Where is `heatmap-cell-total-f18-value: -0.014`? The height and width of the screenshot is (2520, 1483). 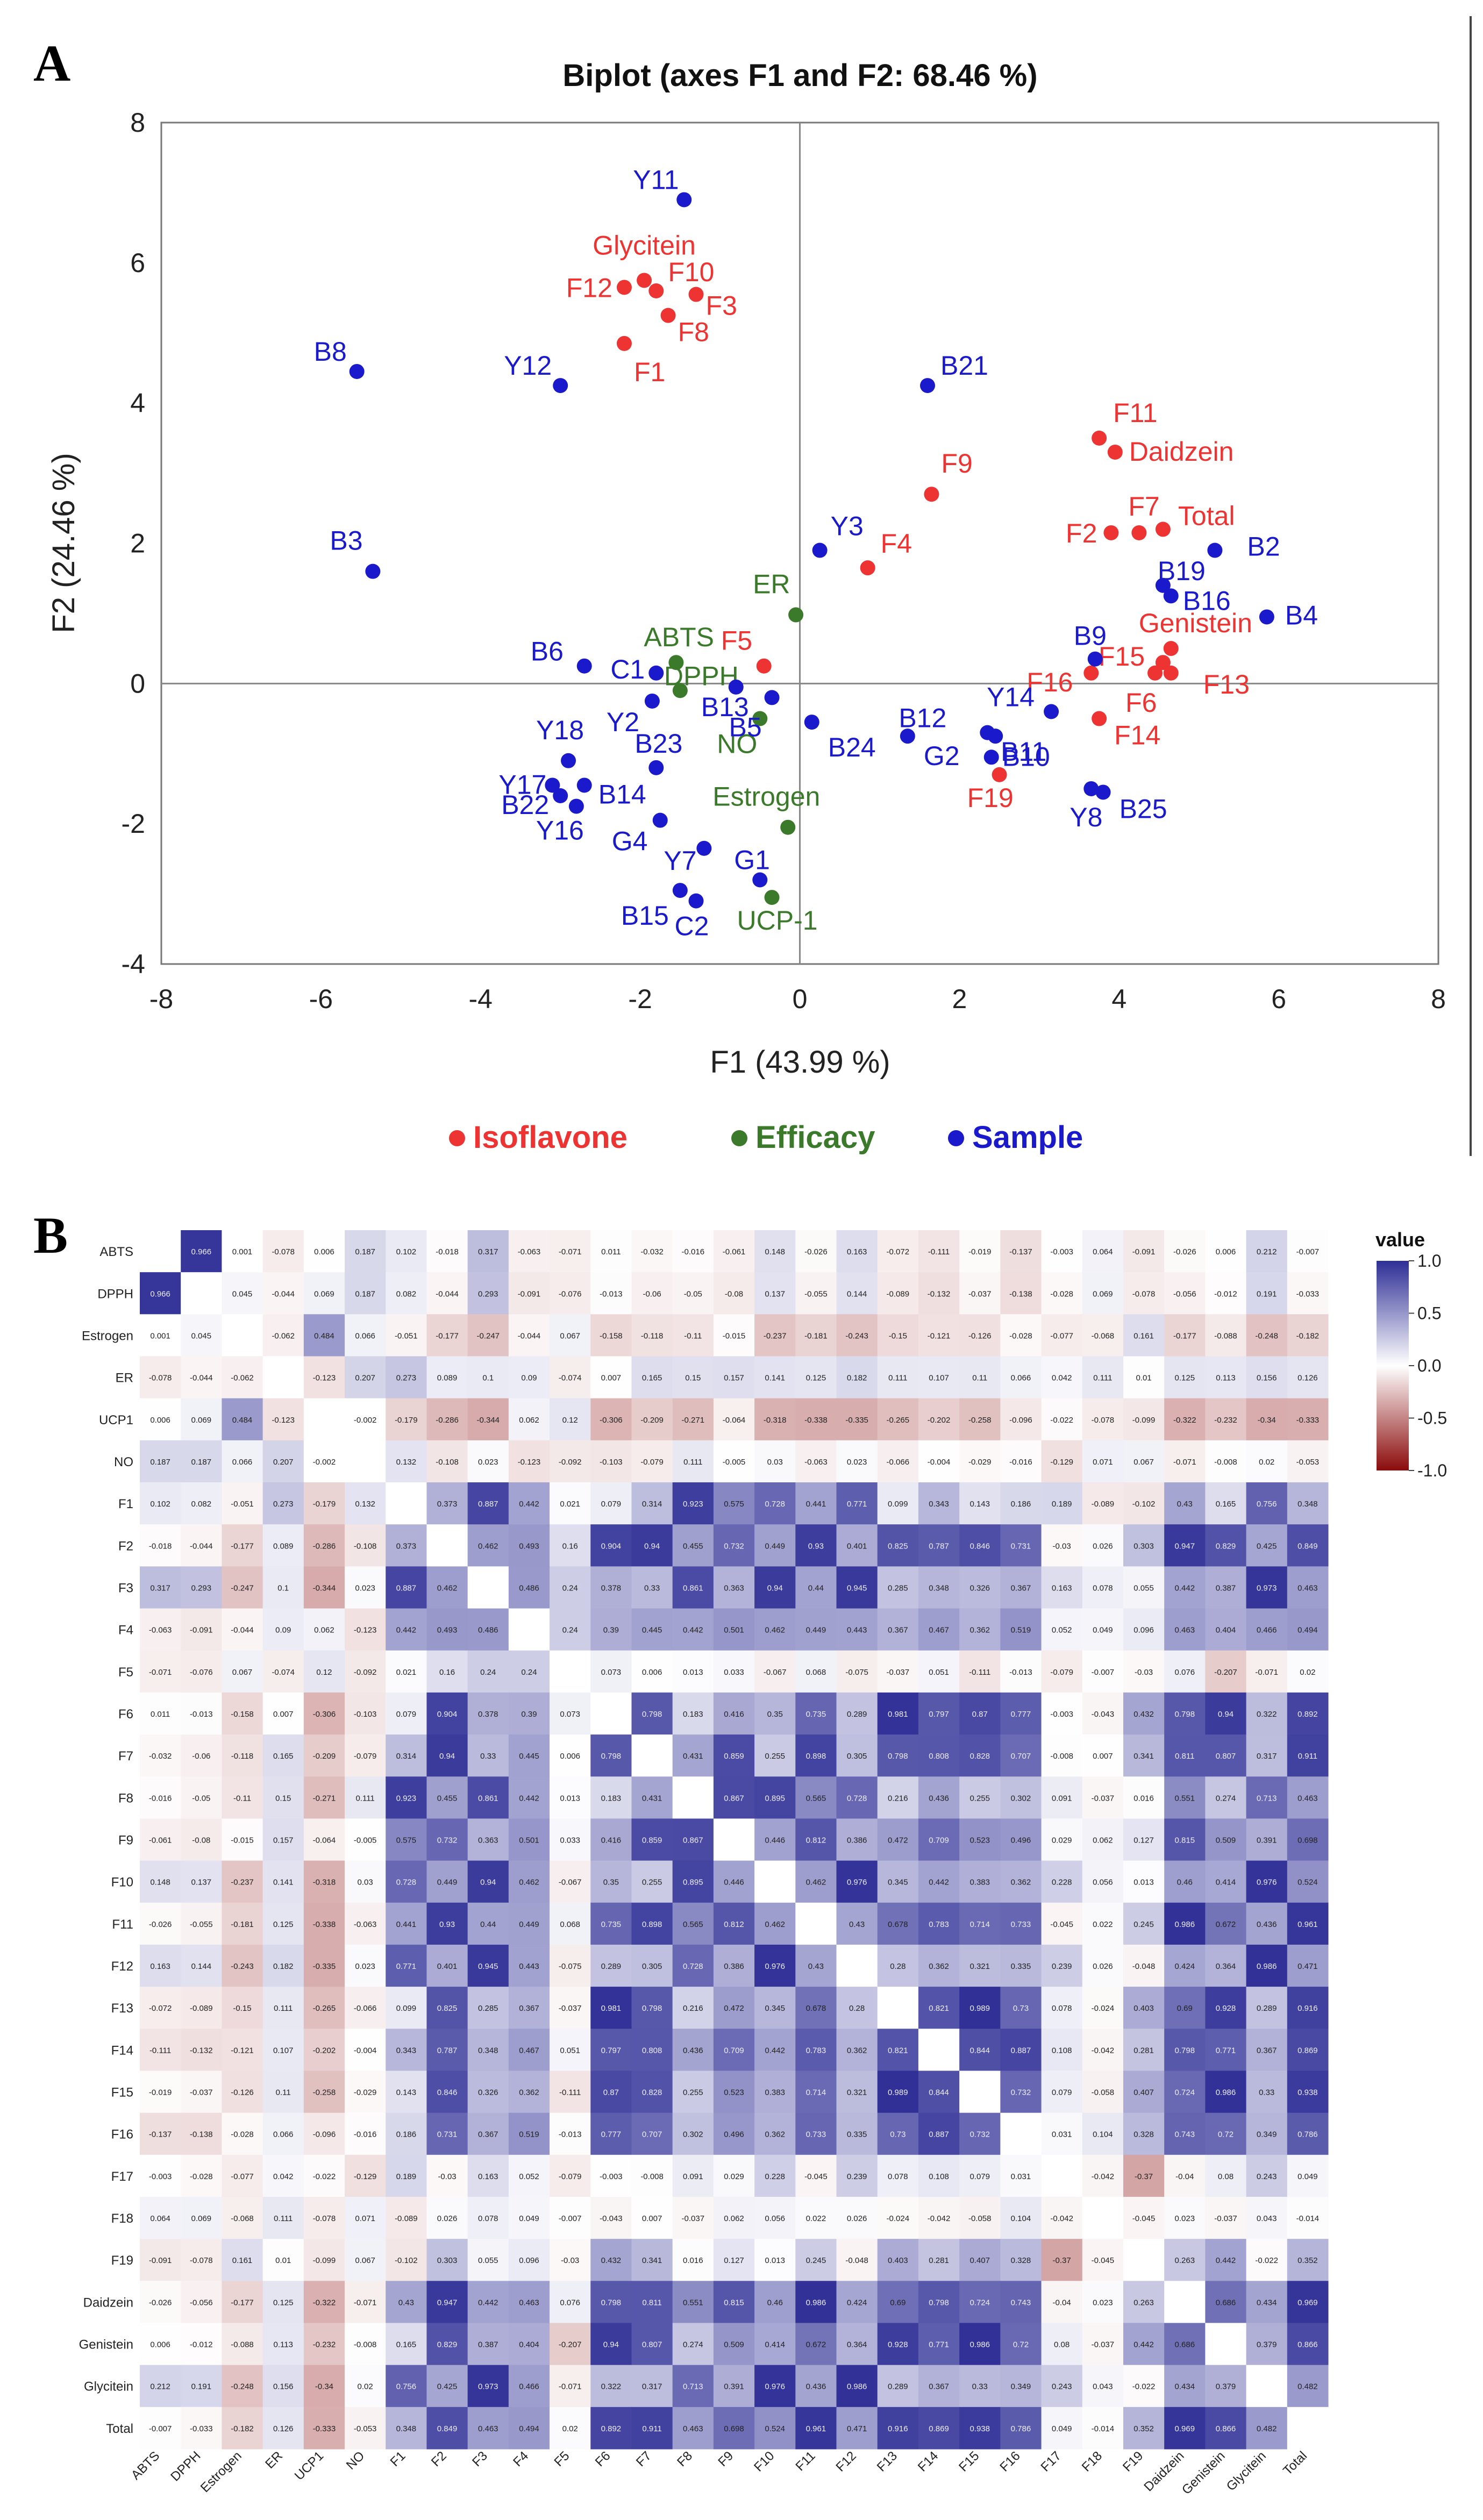 heatmap-cell-total-f18-value: -0.014 is located at coordinates (1103, 2428).